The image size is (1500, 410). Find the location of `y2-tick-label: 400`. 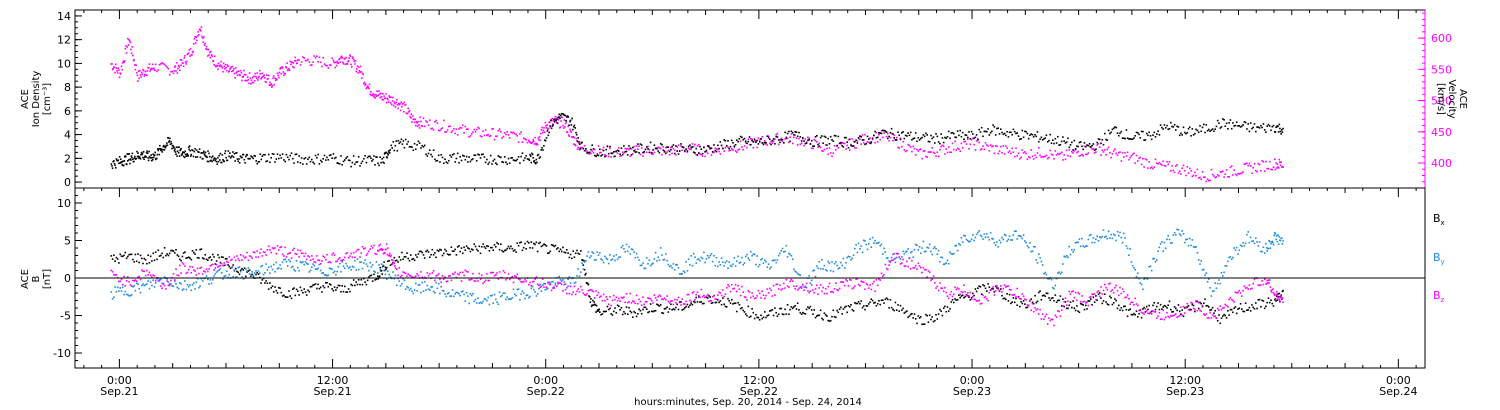

y2-tick-label: 400 is located at coordinates (1441, 163).